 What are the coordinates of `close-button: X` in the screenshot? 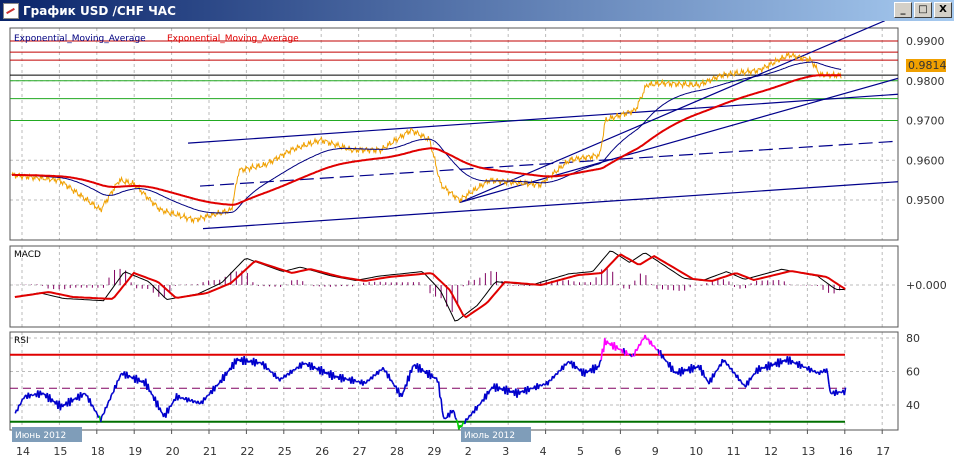 It's located at (943, 10).